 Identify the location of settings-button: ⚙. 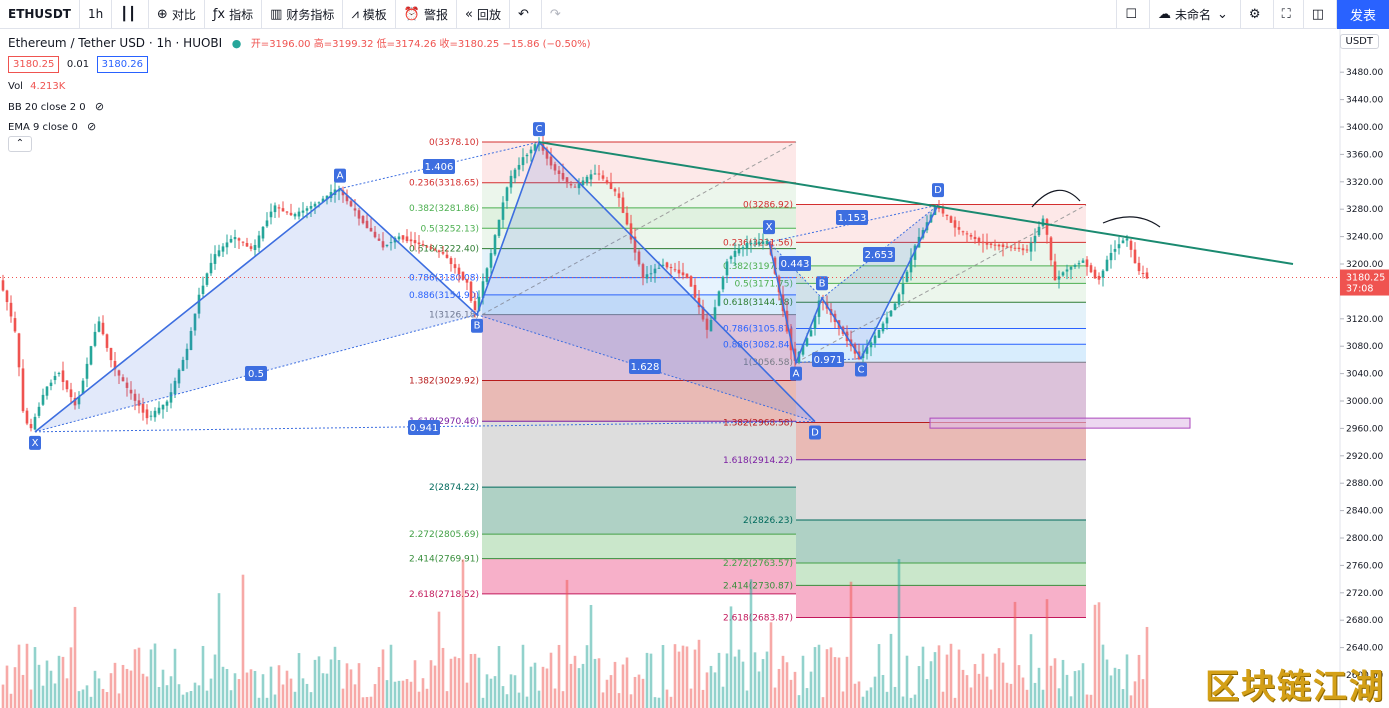
(1257, 14).